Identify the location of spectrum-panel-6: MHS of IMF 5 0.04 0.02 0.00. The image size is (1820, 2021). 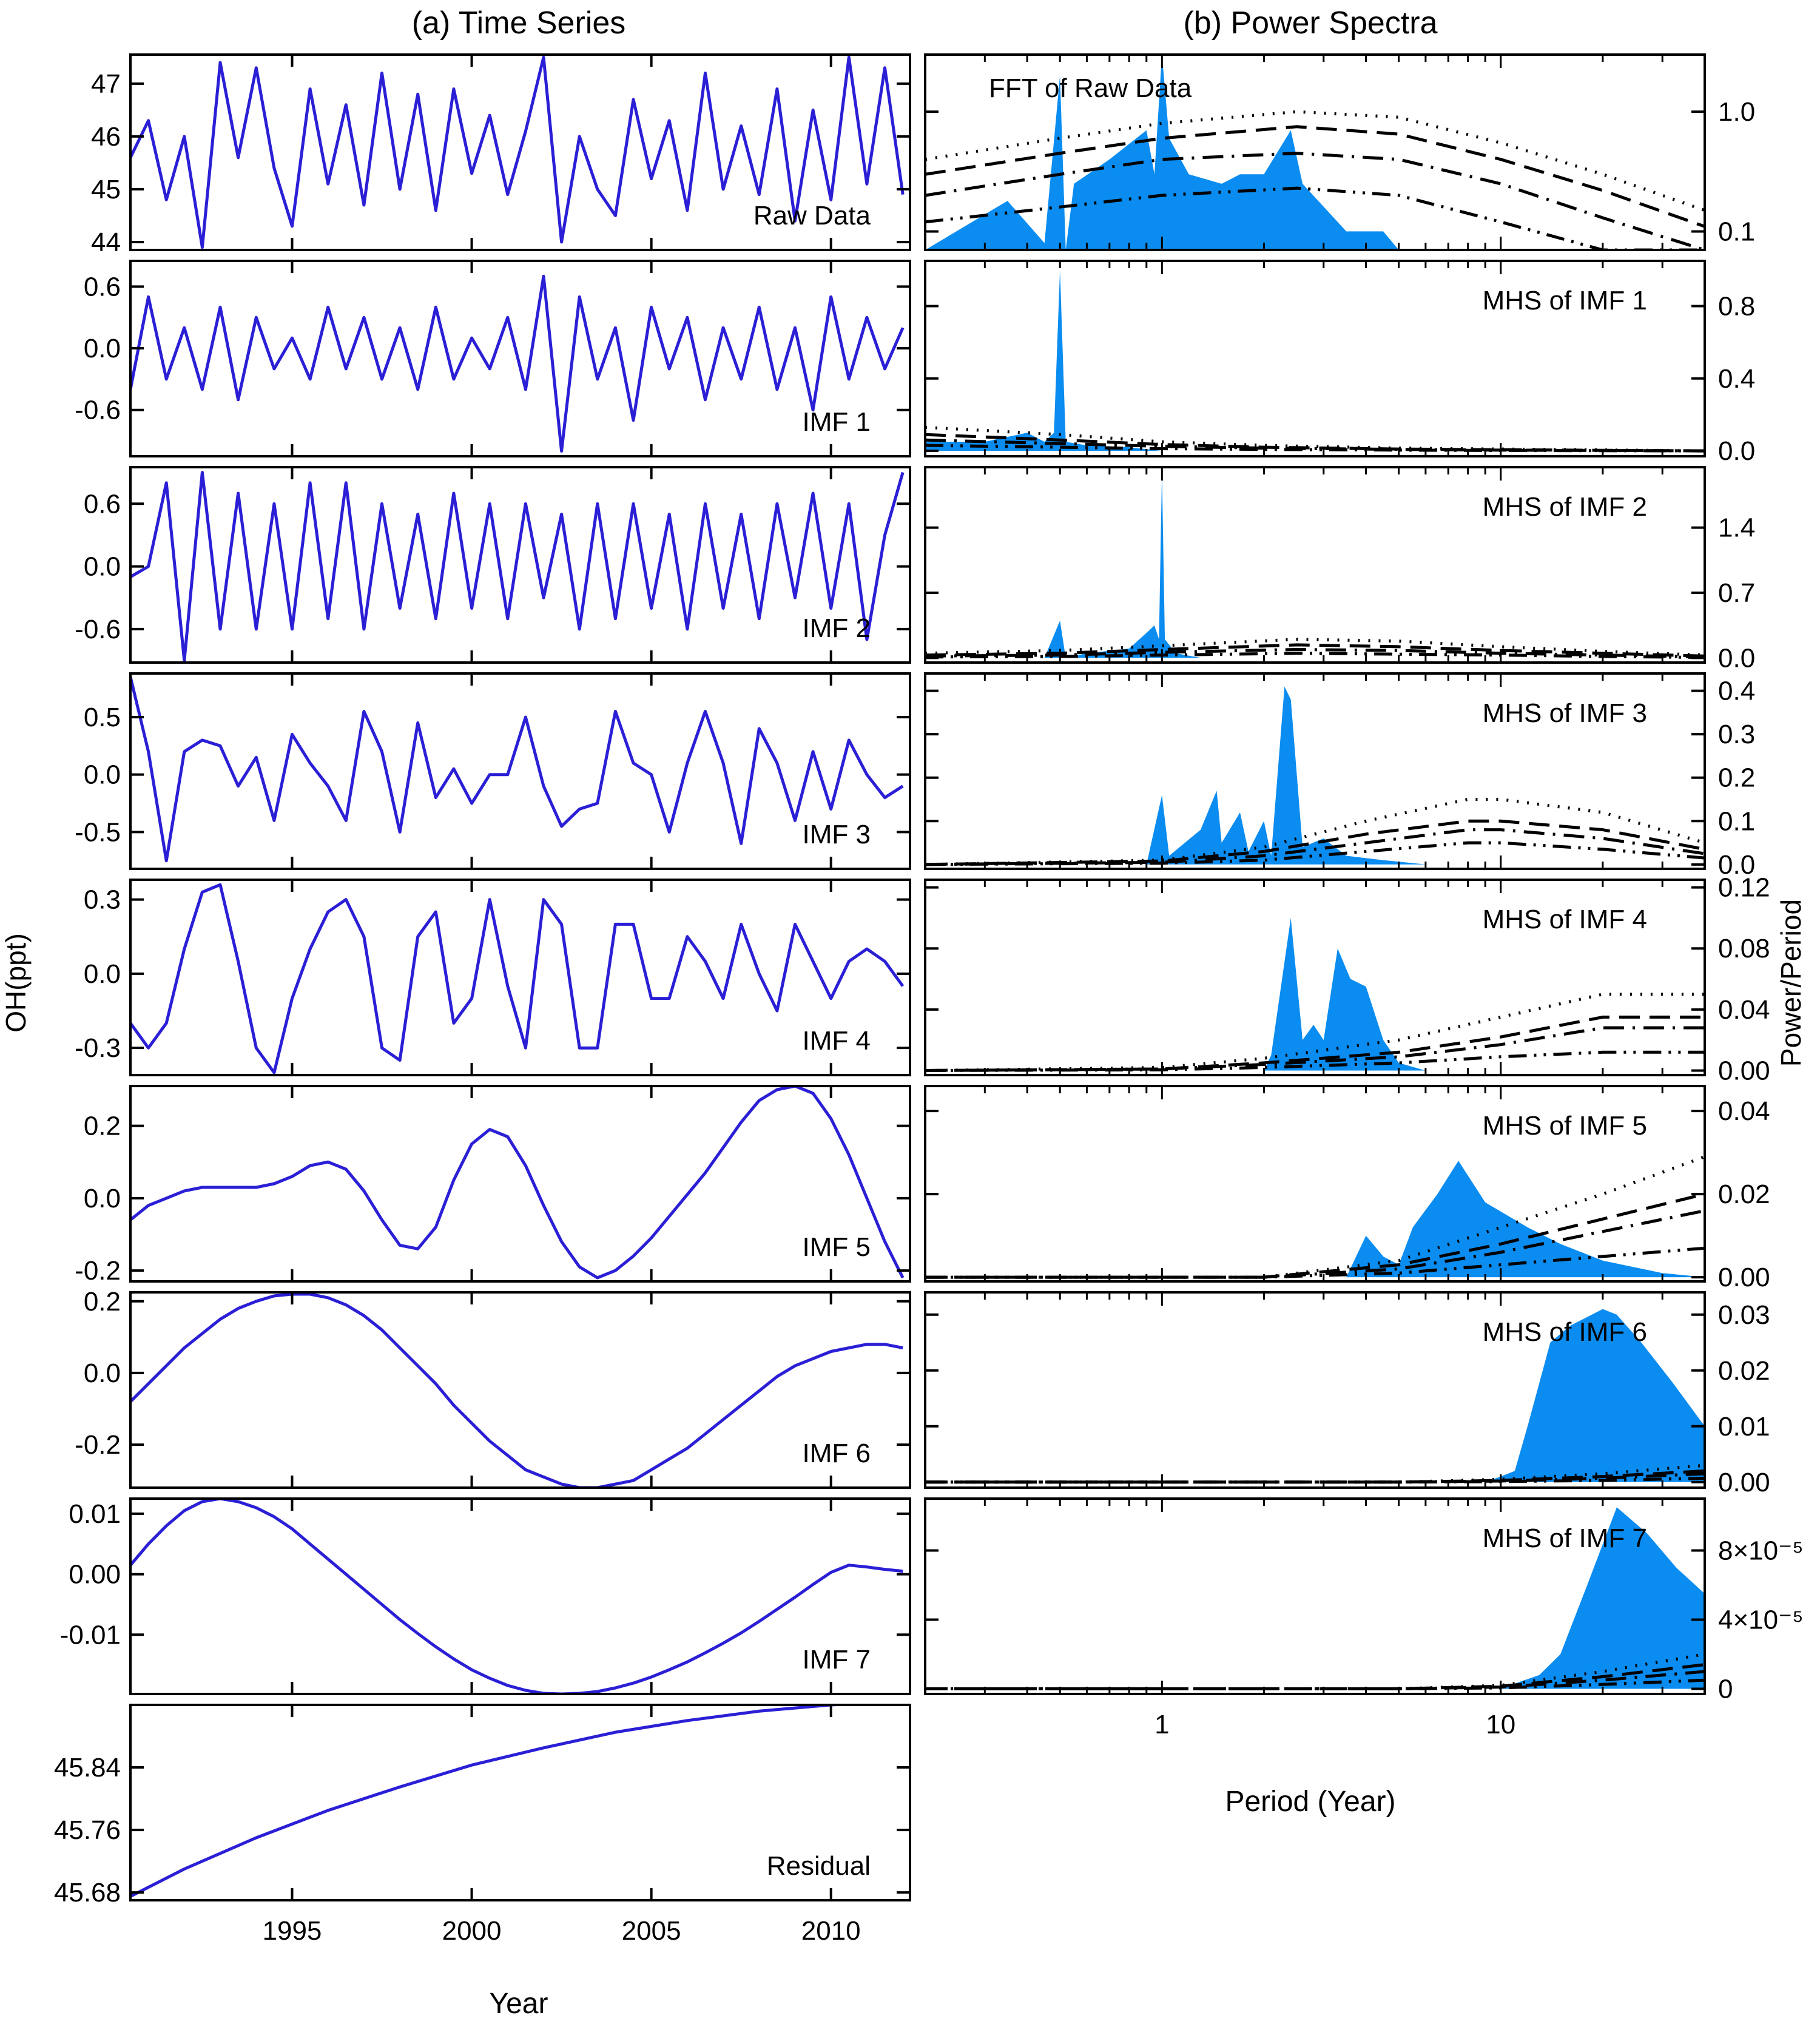
(1347, 1188).